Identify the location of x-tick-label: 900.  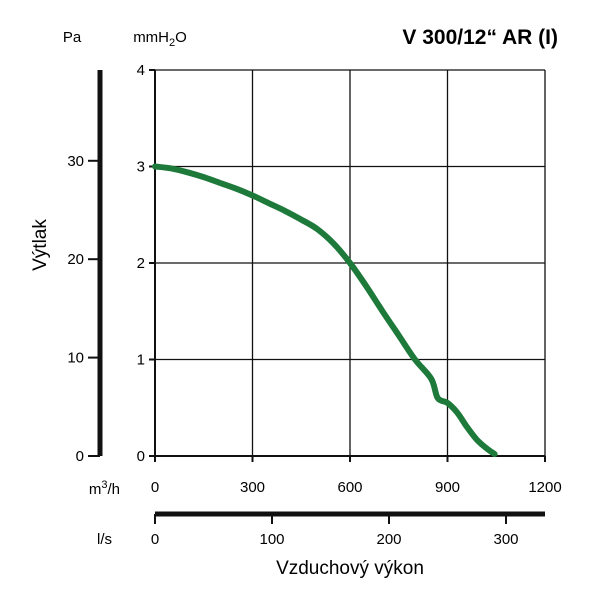
(447, 487).